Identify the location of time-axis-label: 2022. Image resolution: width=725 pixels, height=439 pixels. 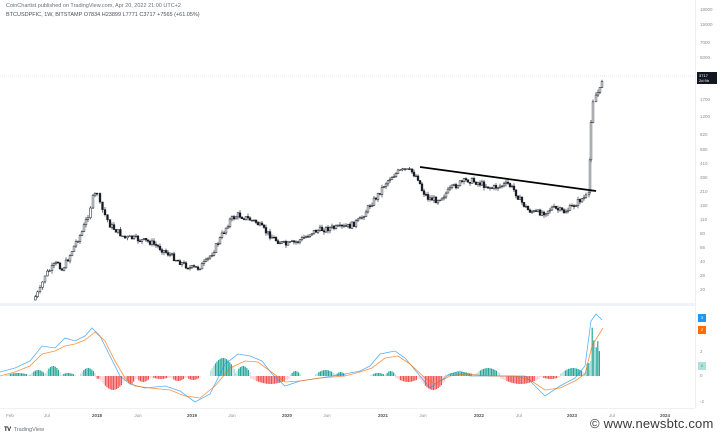
(479, 415).